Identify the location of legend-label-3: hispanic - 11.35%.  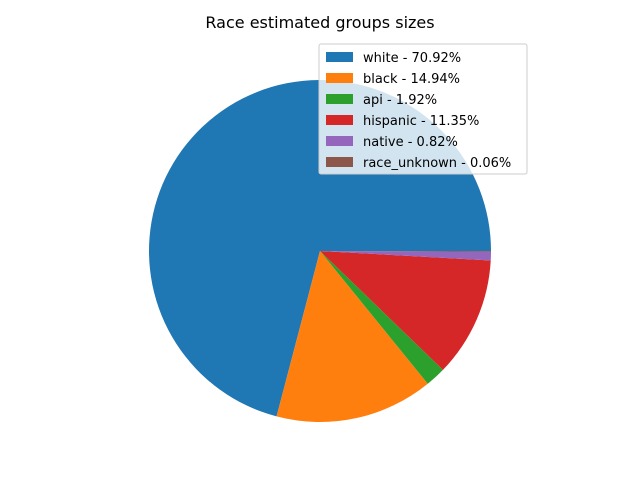
(421, 121).